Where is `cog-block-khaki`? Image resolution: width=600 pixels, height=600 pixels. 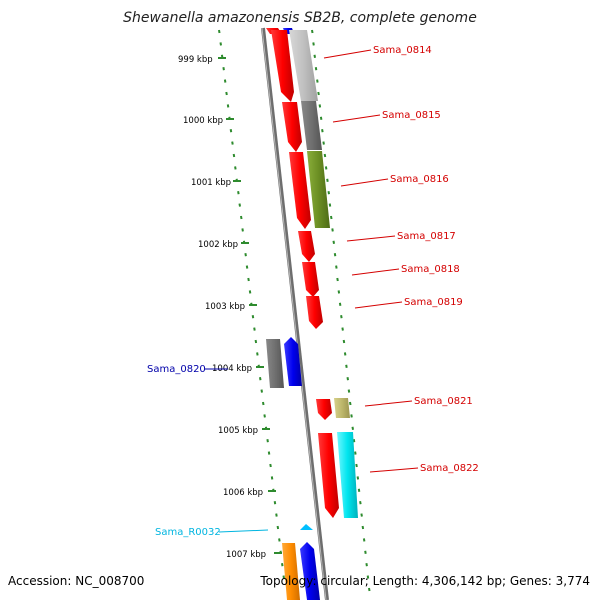
cog-block-khaki is located at coordinates (342, 408).